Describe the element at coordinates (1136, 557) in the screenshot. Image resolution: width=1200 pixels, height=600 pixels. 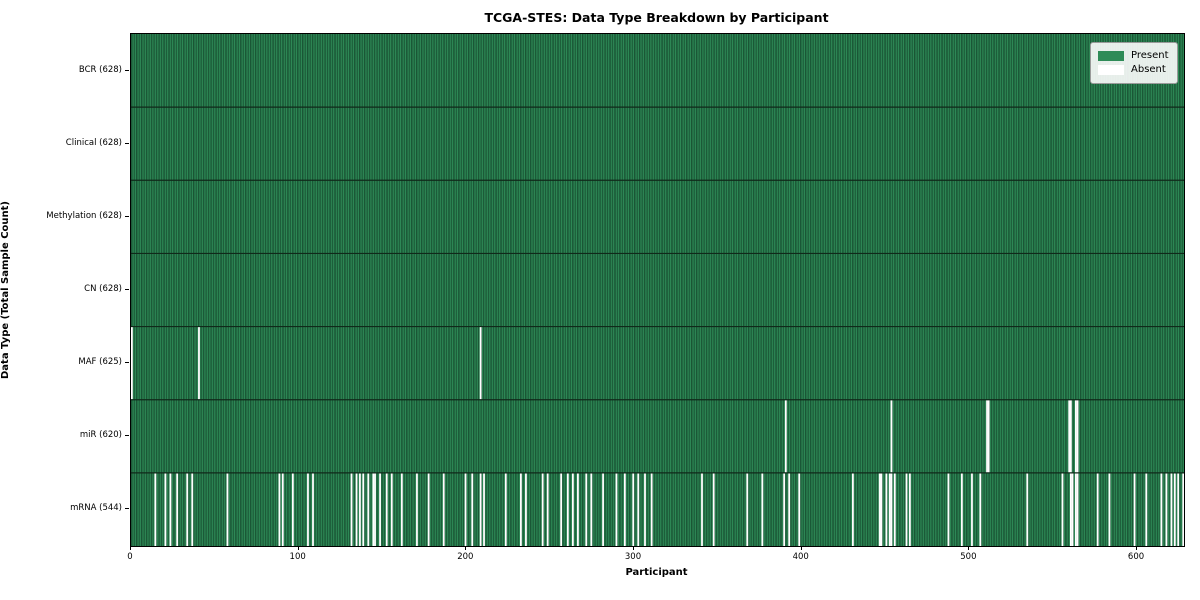
I see `xtick-label-600: 600` at that location.